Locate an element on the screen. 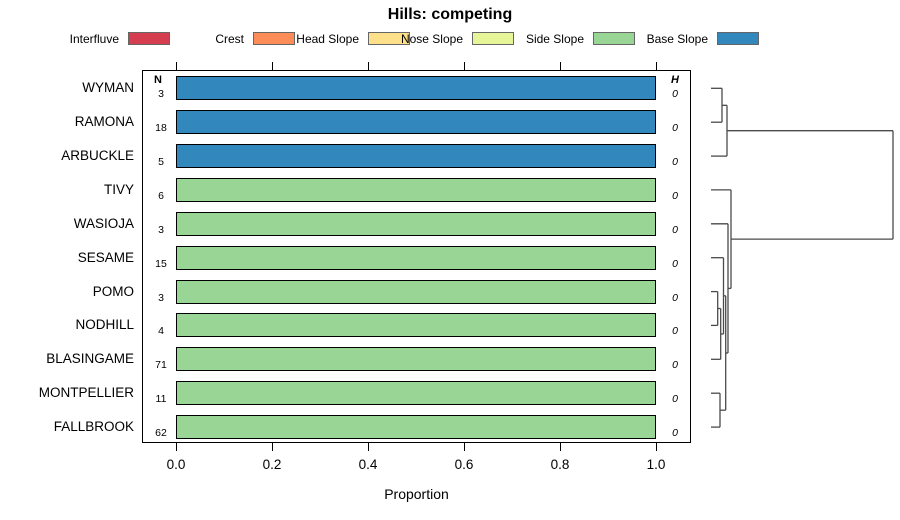  legend-label: Crest is located at coordinates (229, 38).